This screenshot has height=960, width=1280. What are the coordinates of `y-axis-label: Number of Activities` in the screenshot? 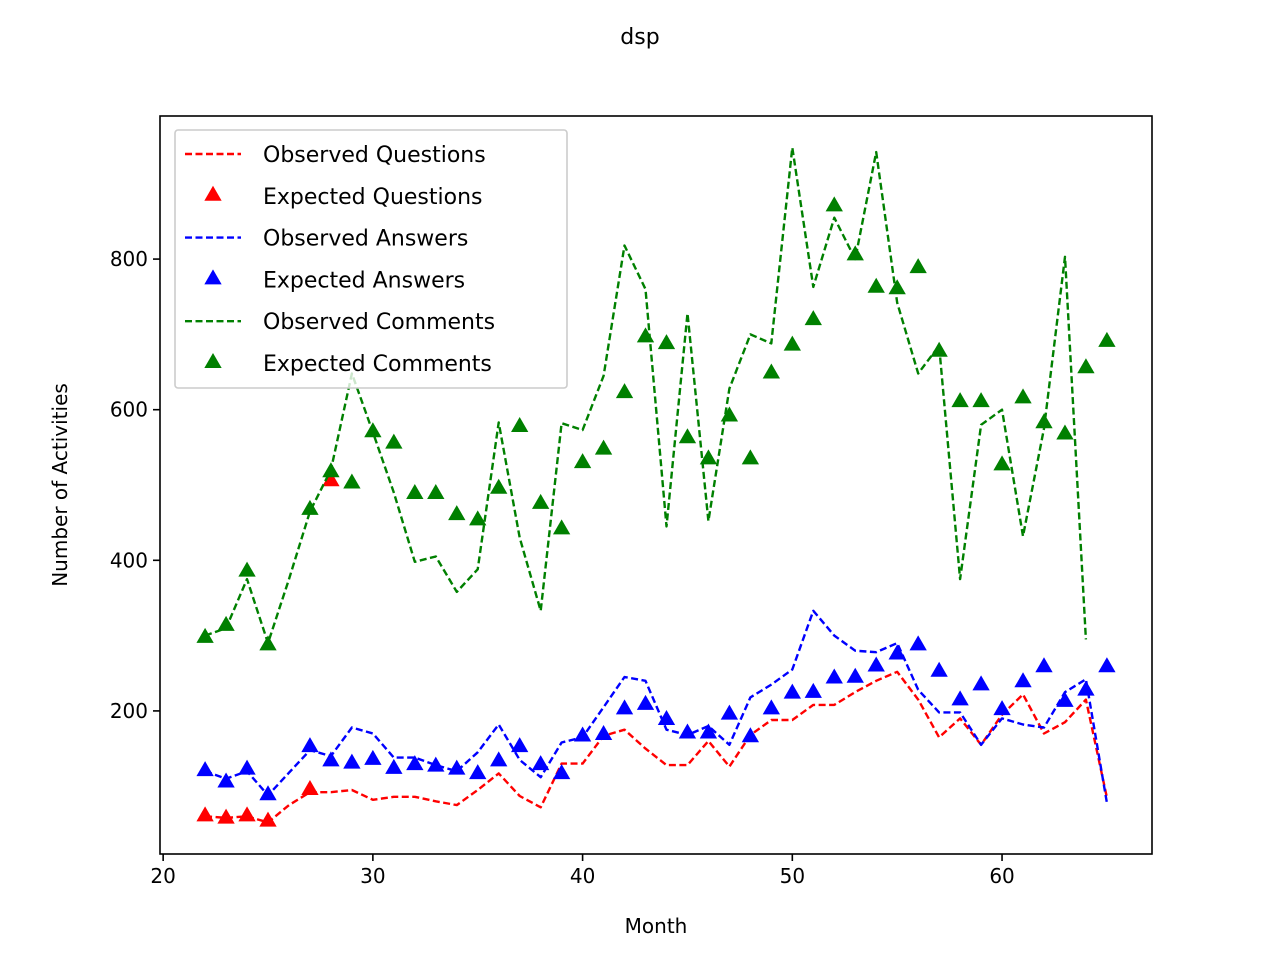 It's located at (60, 485).